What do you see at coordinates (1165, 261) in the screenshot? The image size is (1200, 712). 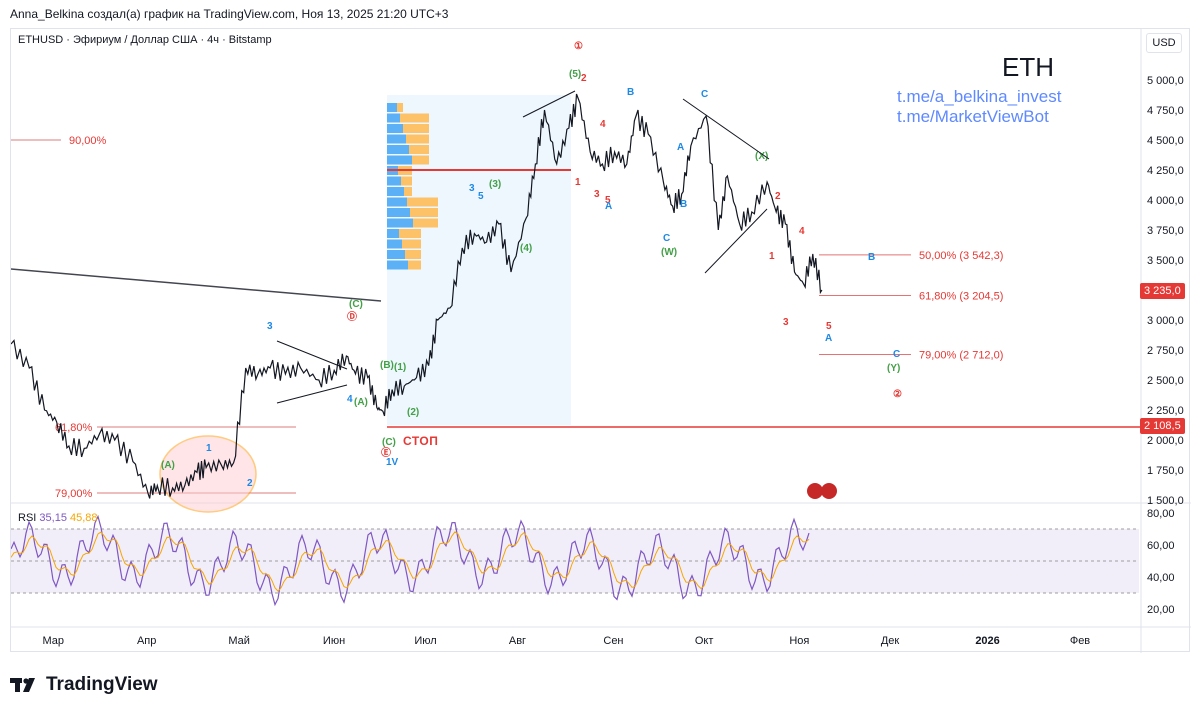 I see `price-axis-tick: 3 500,0` at bounding box center [1165, 261].